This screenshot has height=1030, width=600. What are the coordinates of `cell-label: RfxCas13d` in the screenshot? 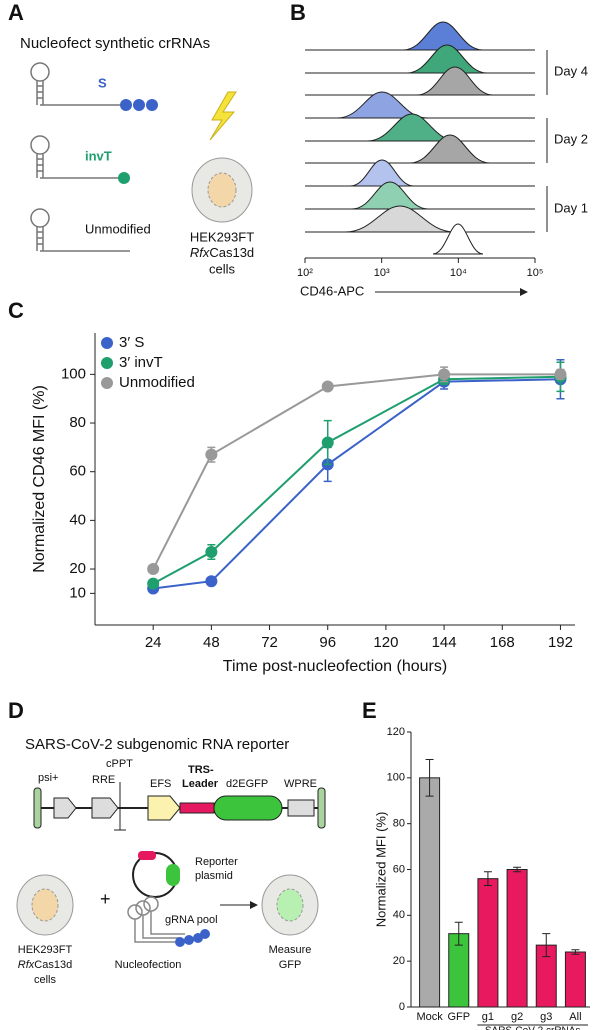 It's located at (45, 965).